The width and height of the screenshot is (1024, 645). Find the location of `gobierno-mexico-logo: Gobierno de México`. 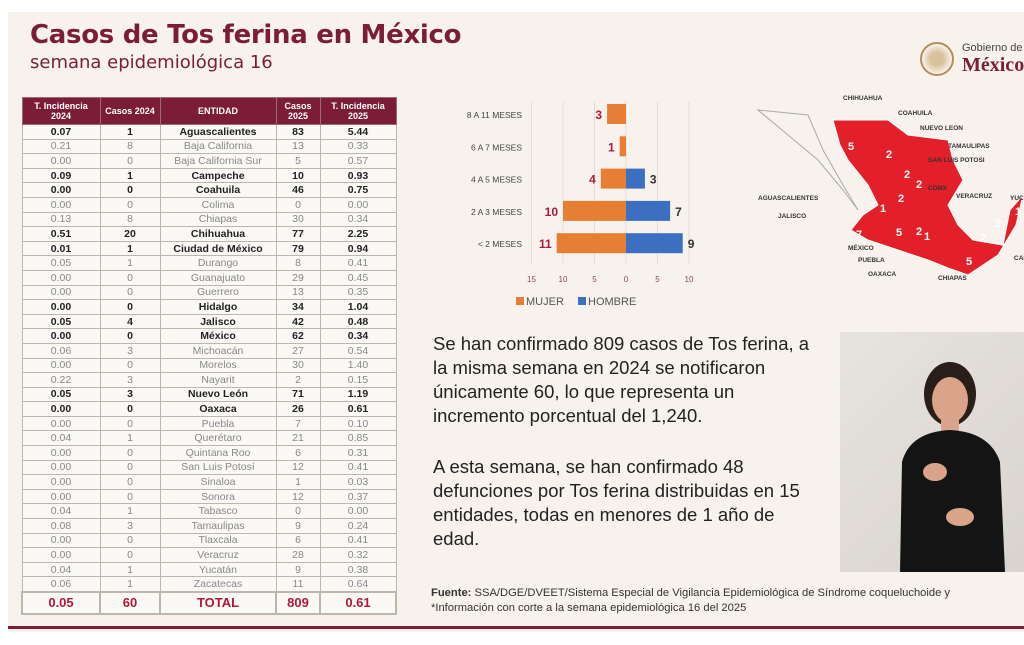

gobierno-mexico-logo: Gobierno de México is located at coordinates (972, 61).